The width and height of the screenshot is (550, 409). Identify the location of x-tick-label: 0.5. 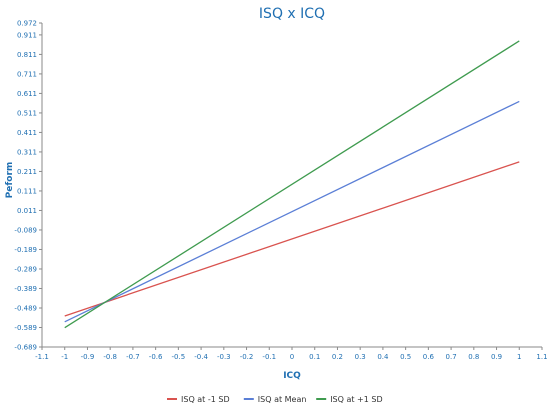
(405, 357).